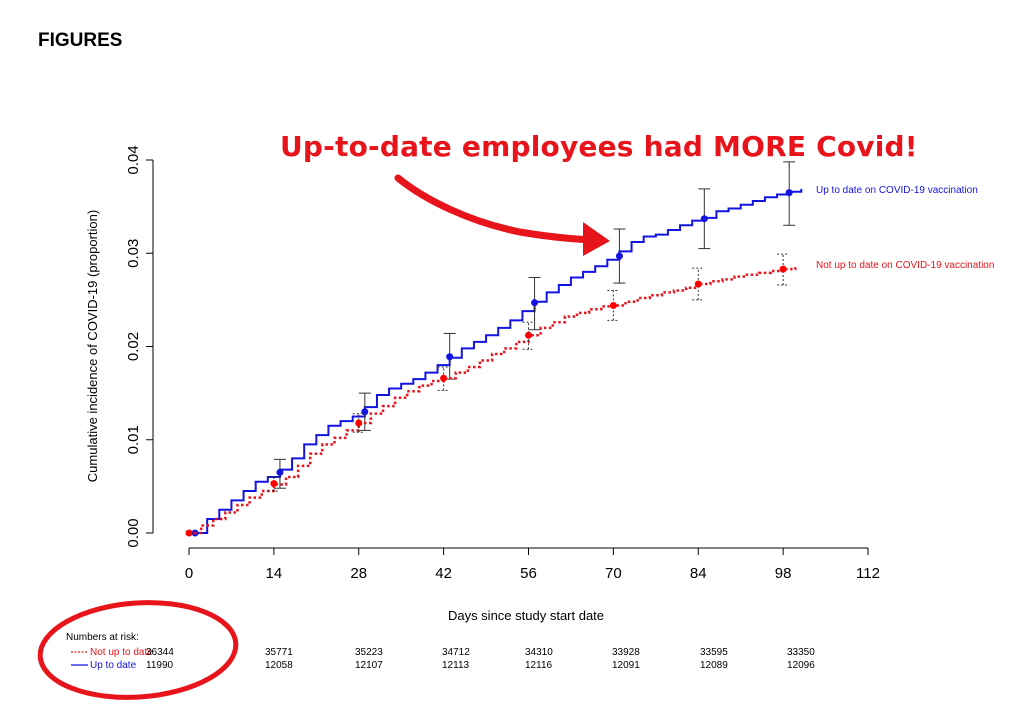 The image size is (1024, 709). Describe the element at coordinates (369, 665) in the screenshot. I see `risk-value: 12107` at that location.